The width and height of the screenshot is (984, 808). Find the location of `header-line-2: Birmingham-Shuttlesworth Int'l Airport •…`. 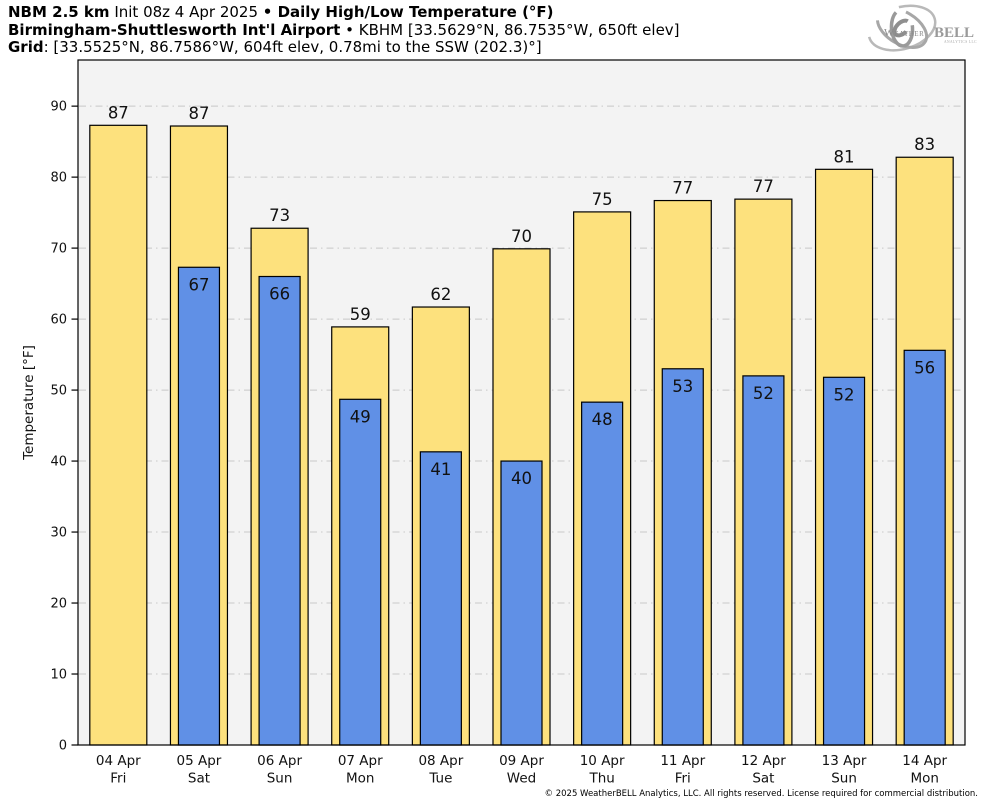

header-line-2: Birmingham-Shuttlesworth Int'l Airport •… is located at coordinates (344, 30).